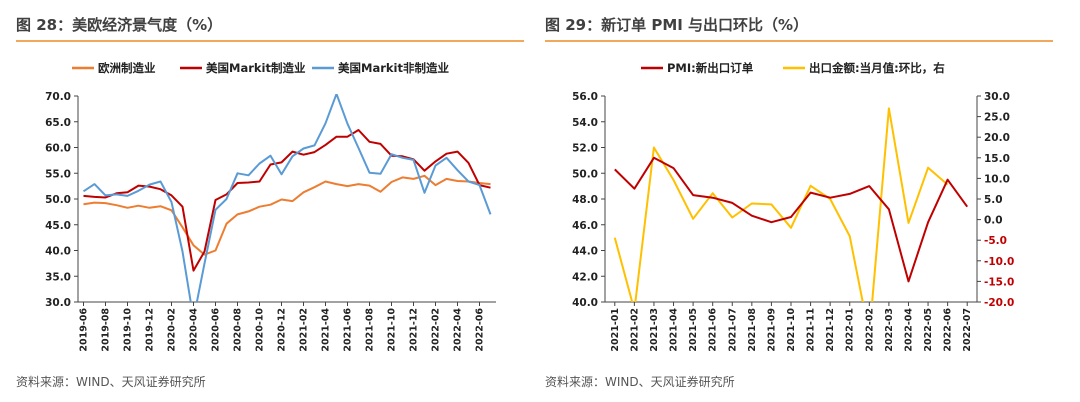 This screenshot has height=402, width=1080. Describe the element at coordinates (585, 226) in the screenshot. I see `y-tick-label: 46.0` at that location.